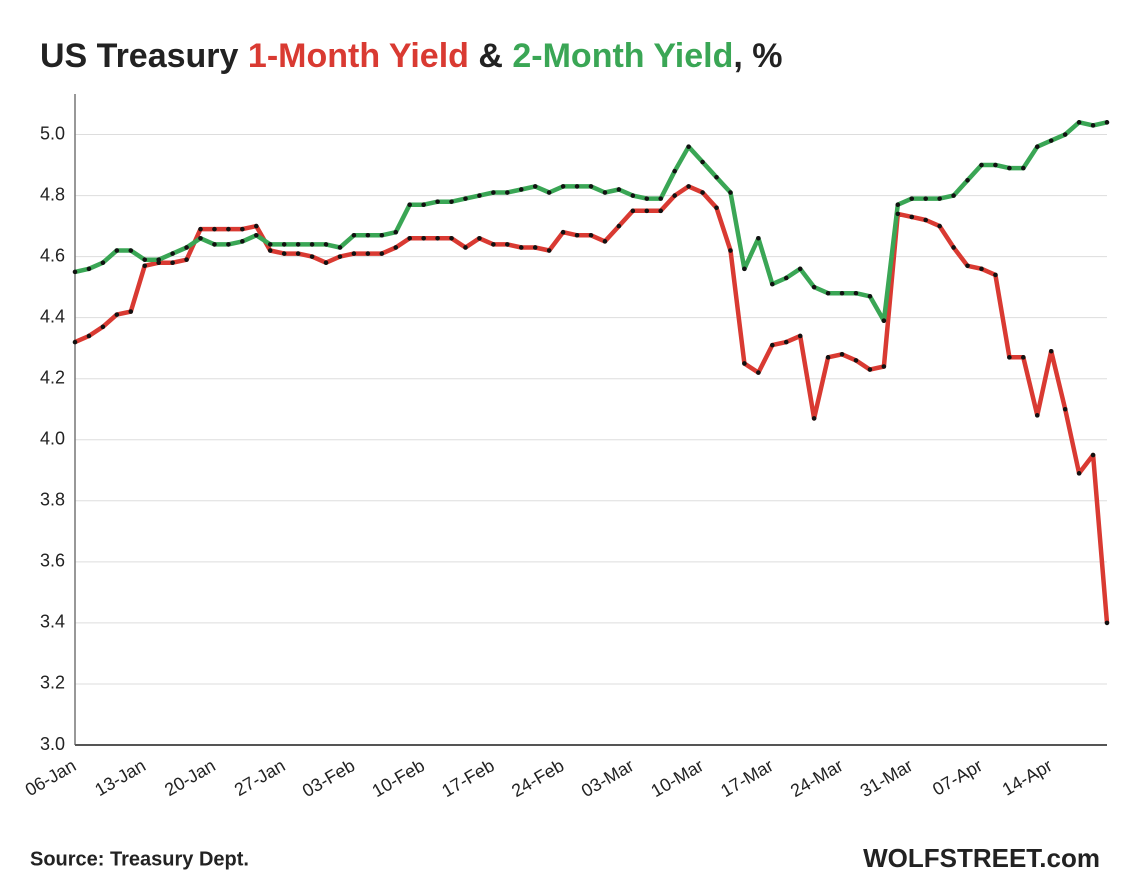 The image size is (1125, 894). I want to click on y-tick-label: 4.4, so click(52, 316).